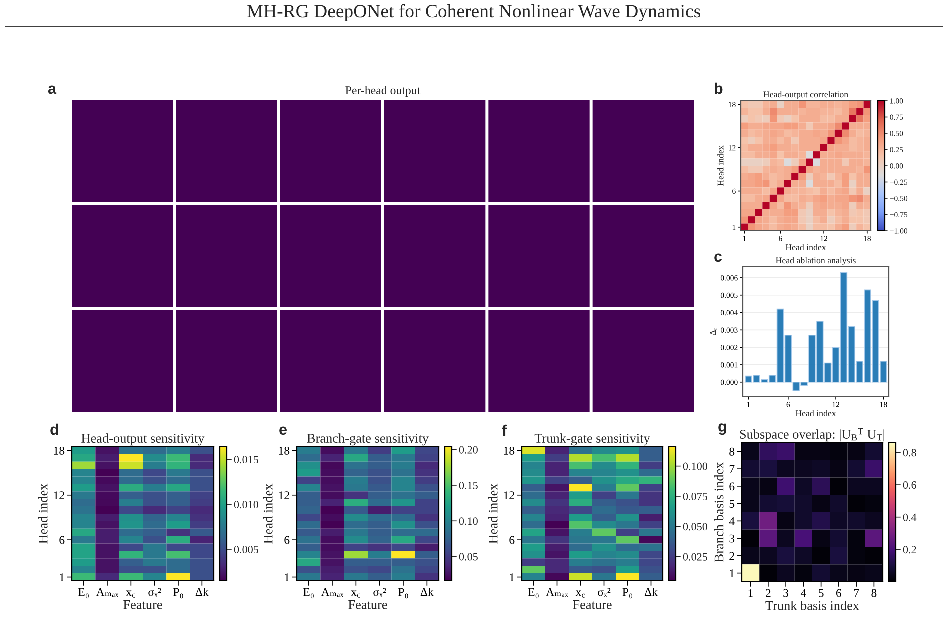  I want to click on color-bar-label: 0.8, so click(909, 453).